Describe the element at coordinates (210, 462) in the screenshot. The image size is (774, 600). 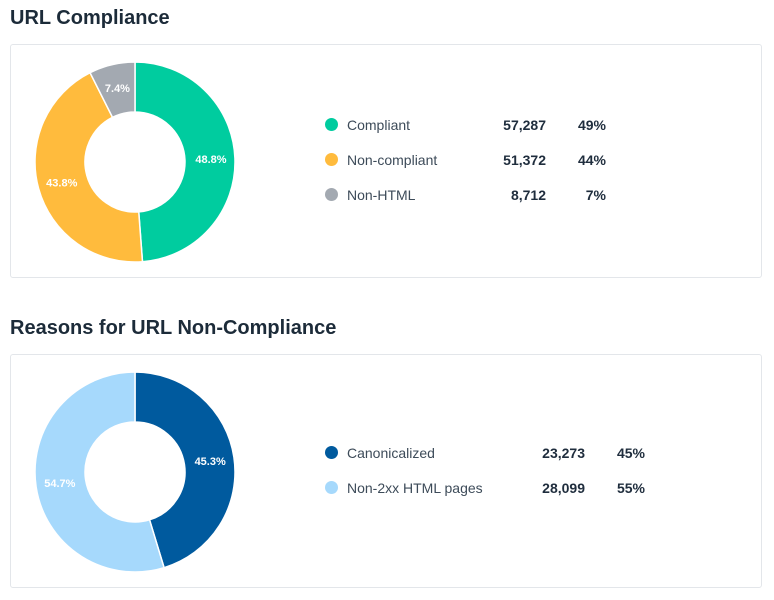
I see `slice-label-canonicalized: 45.3%` at that location.